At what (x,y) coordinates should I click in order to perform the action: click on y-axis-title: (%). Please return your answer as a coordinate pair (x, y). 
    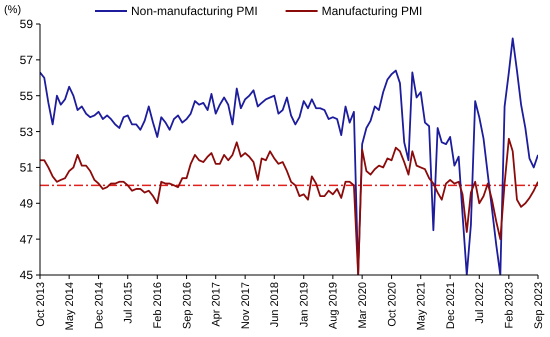
    Looking at the image, I should click on (13, 10).